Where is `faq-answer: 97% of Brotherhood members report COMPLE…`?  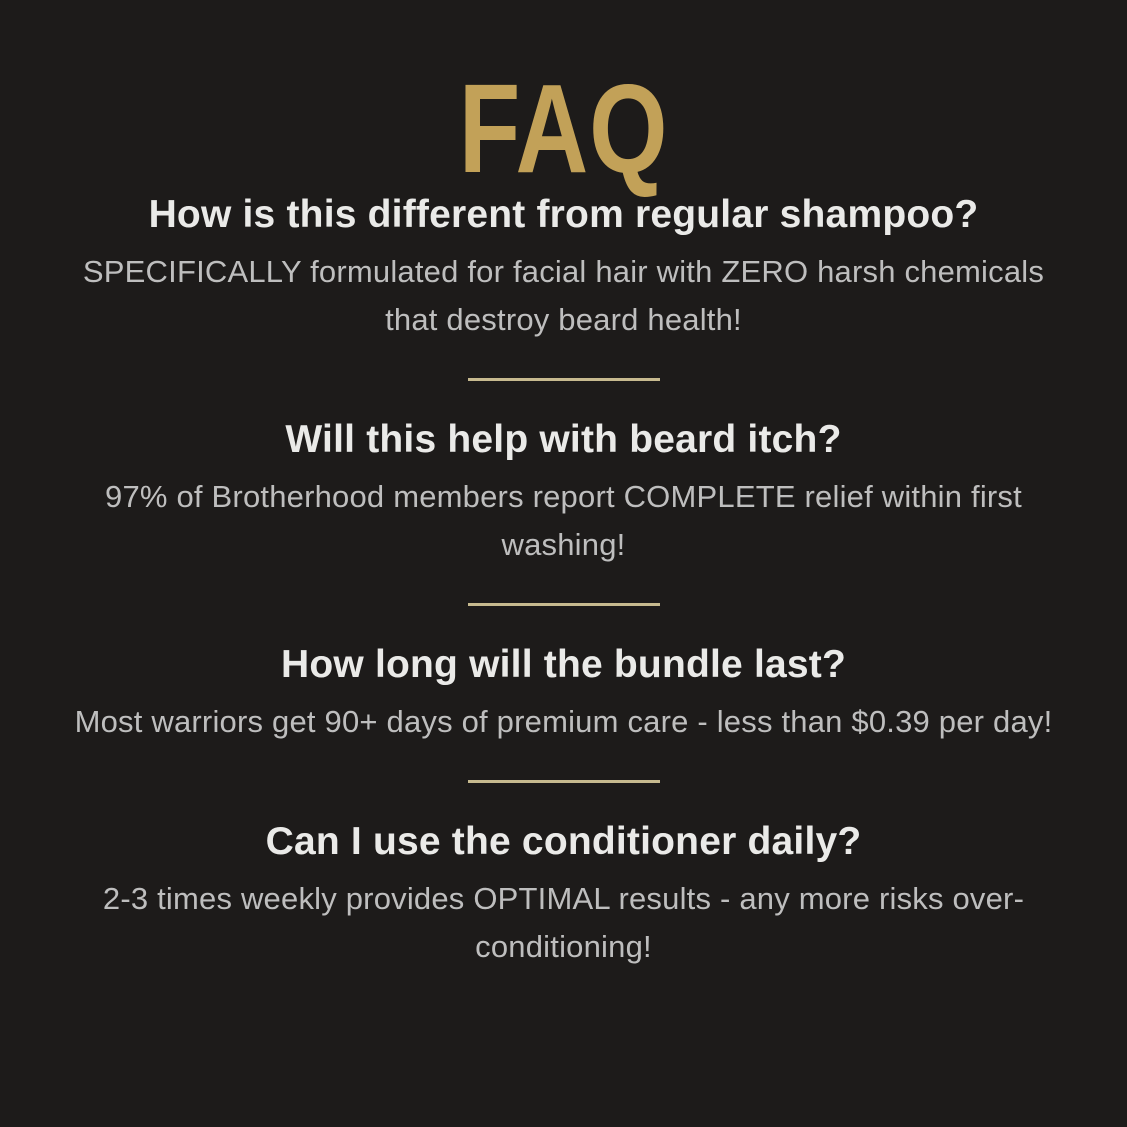
faq-answer: 97% of Brotherhood members report COMPLE… is located at coordinates (563, 520).